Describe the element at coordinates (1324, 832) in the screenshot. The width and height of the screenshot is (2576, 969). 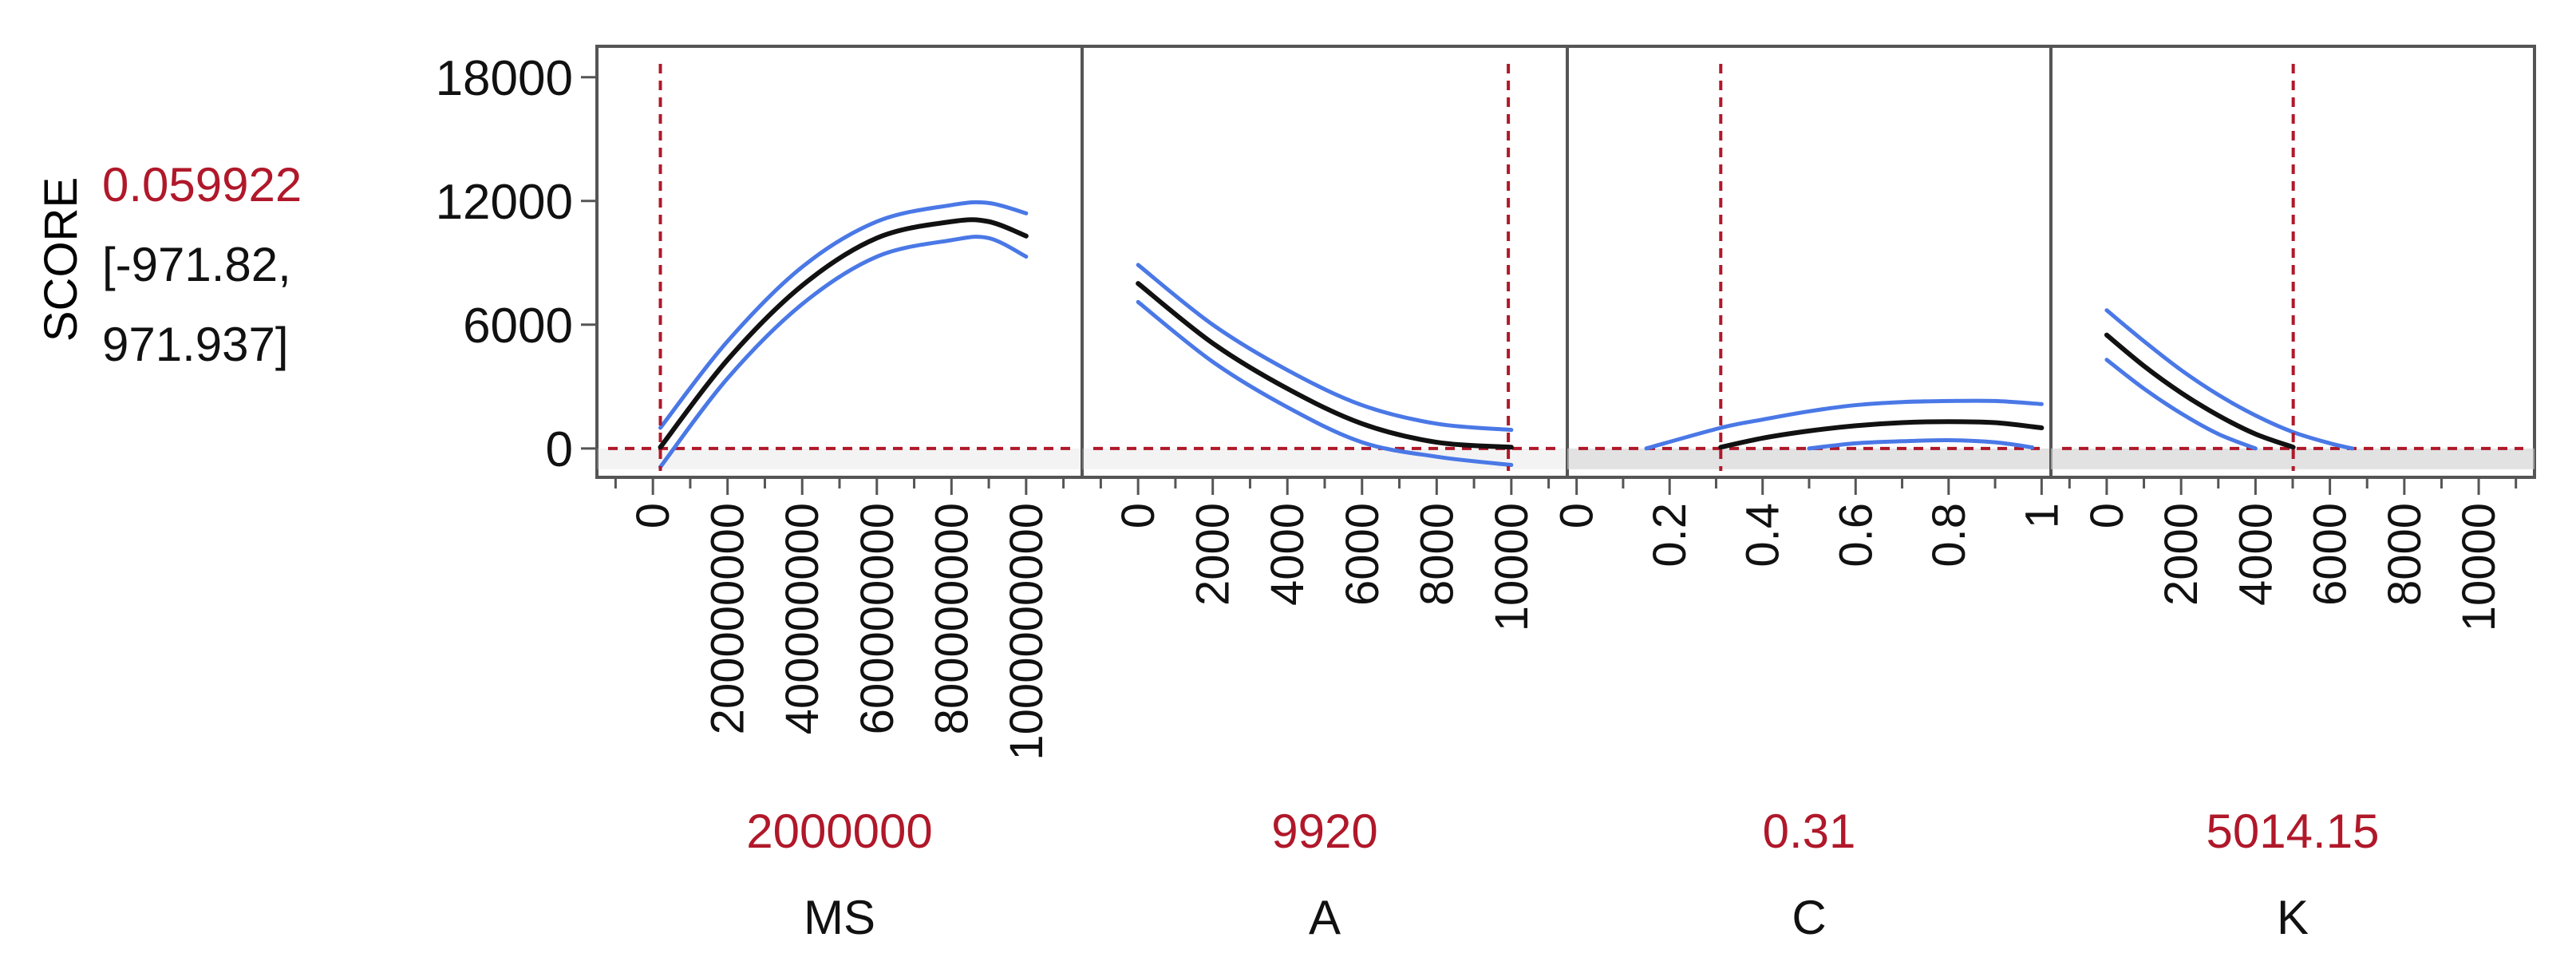
I see `factor-current-value: 9920` at that location.